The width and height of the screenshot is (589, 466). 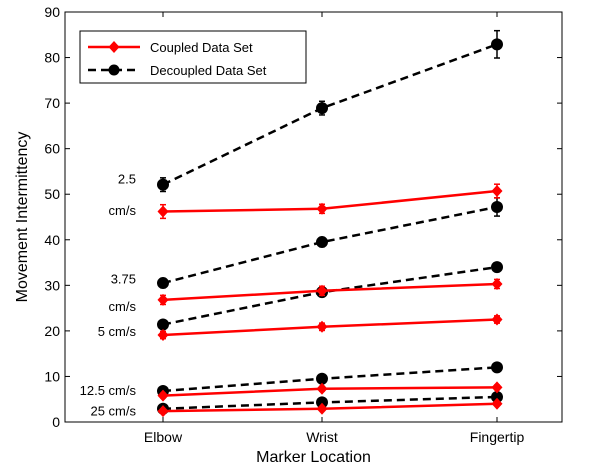 What do you see at coordinates (208, 70) in the screenshot?
I see `legend-label-decoupled: Decoupled Data Set` at bounding box center [208, 70].